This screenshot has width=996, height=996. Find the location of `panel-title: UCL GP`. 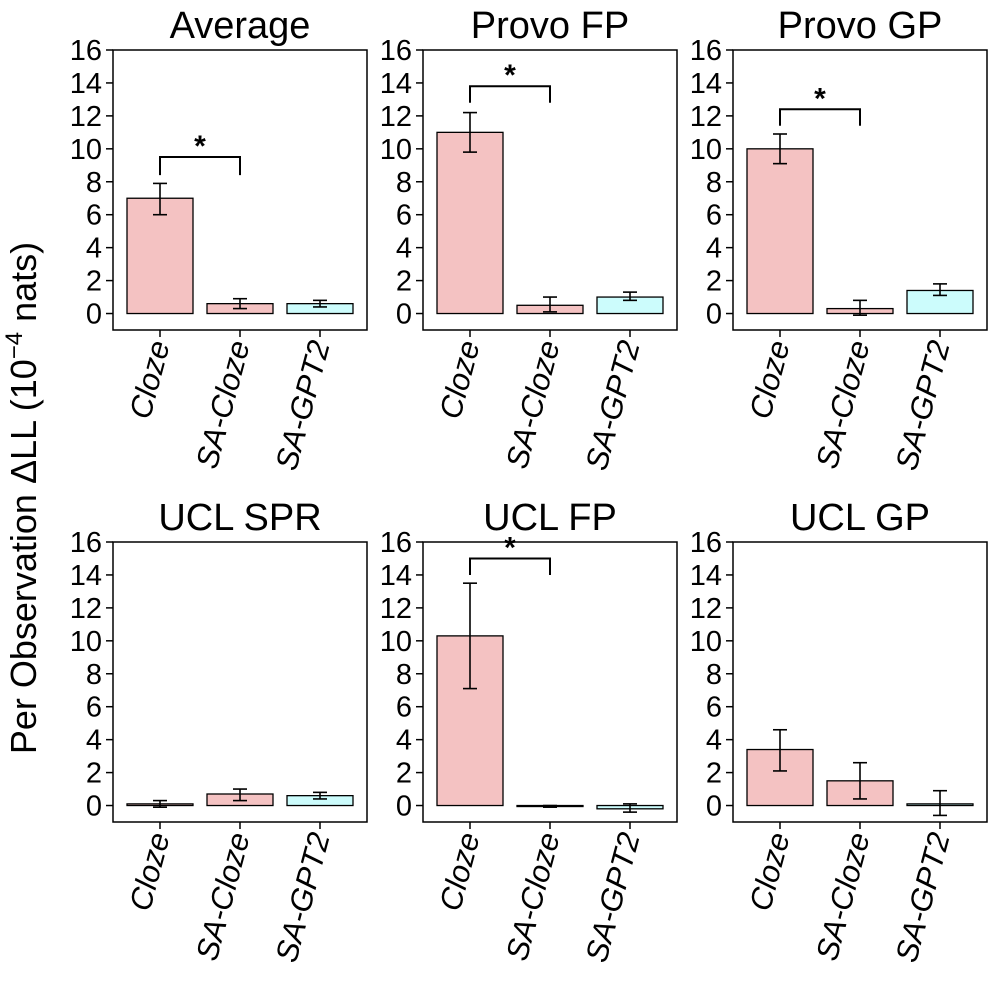

panel-title: UCL GP is located at coordinates (860, 518).